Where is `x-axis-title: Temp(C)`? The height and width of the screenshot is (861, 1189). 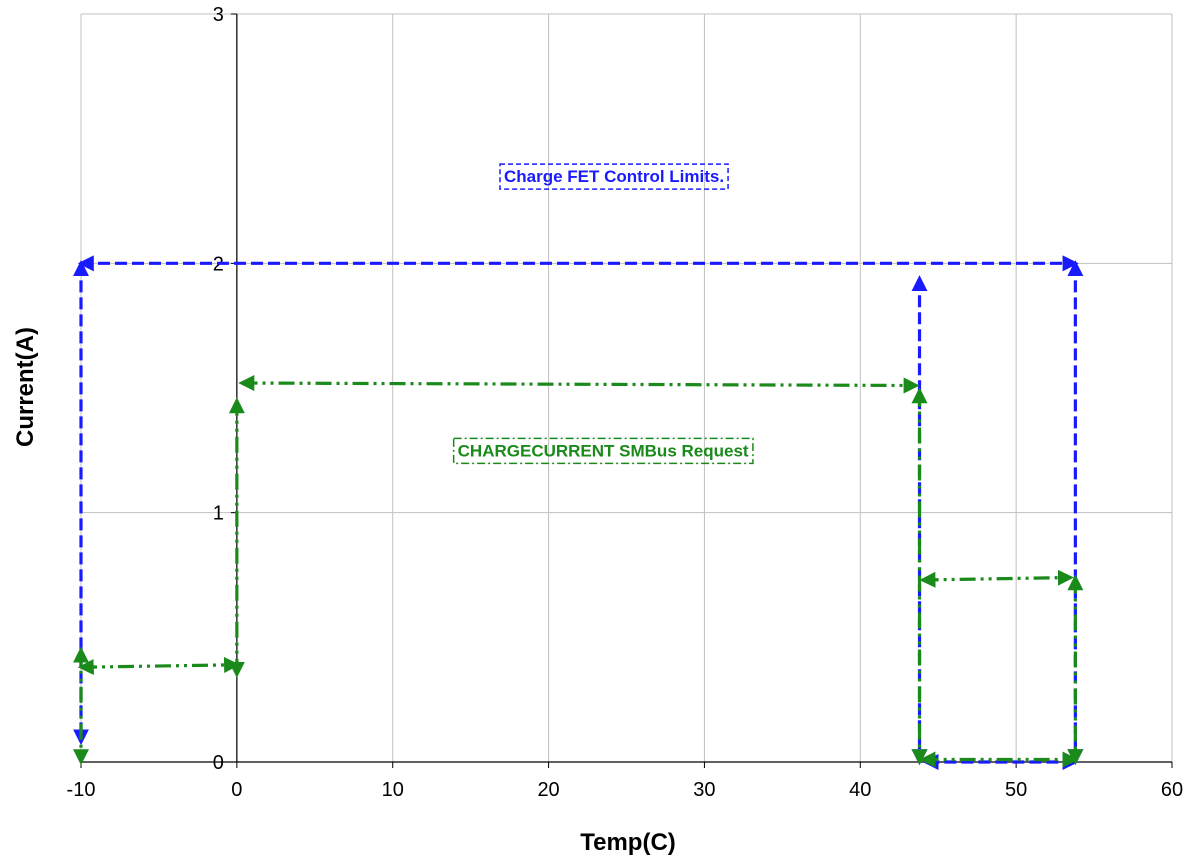
x-axis-title: Temp(C) is located at coordinates (628, 842).